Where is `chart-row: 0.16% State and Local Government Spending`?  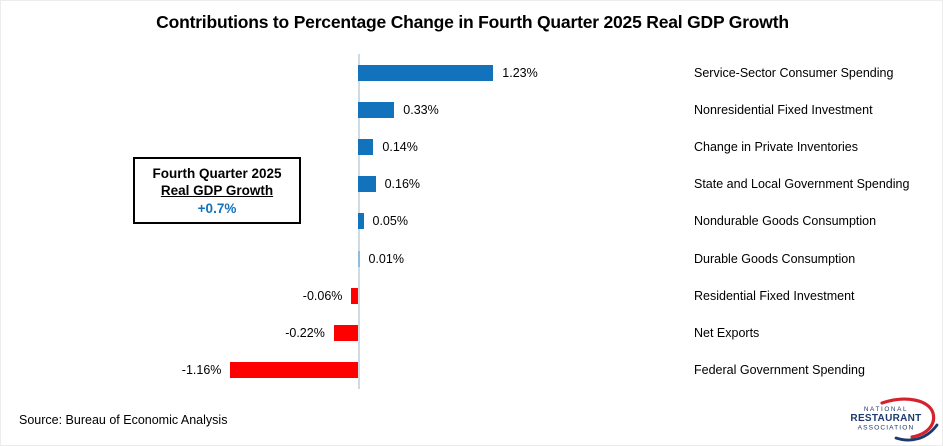
chart-row: 0.16% State and Local Government Spending is located at coordinates (471, 184).